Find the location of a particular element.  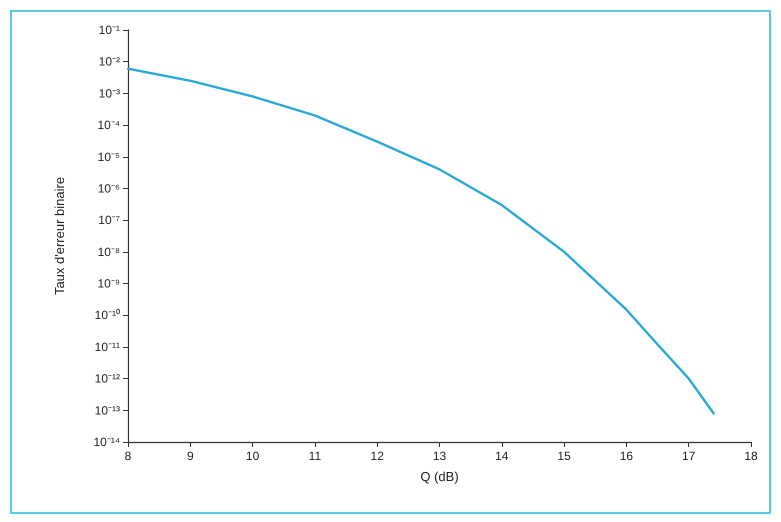

y-tick-label: 10⁻¹⁰ is located at coordinates (107, 315).